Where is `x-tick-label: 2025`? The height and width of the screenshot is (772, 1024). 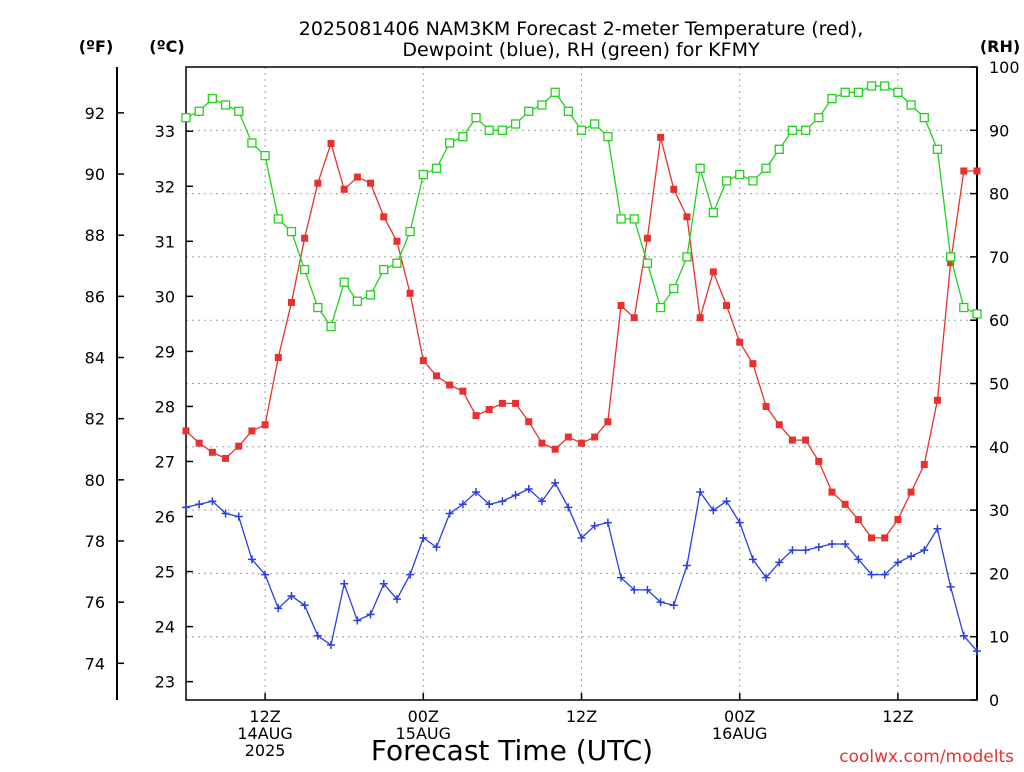
x-tick-label: 2025 is located at coordinates (265, 750).